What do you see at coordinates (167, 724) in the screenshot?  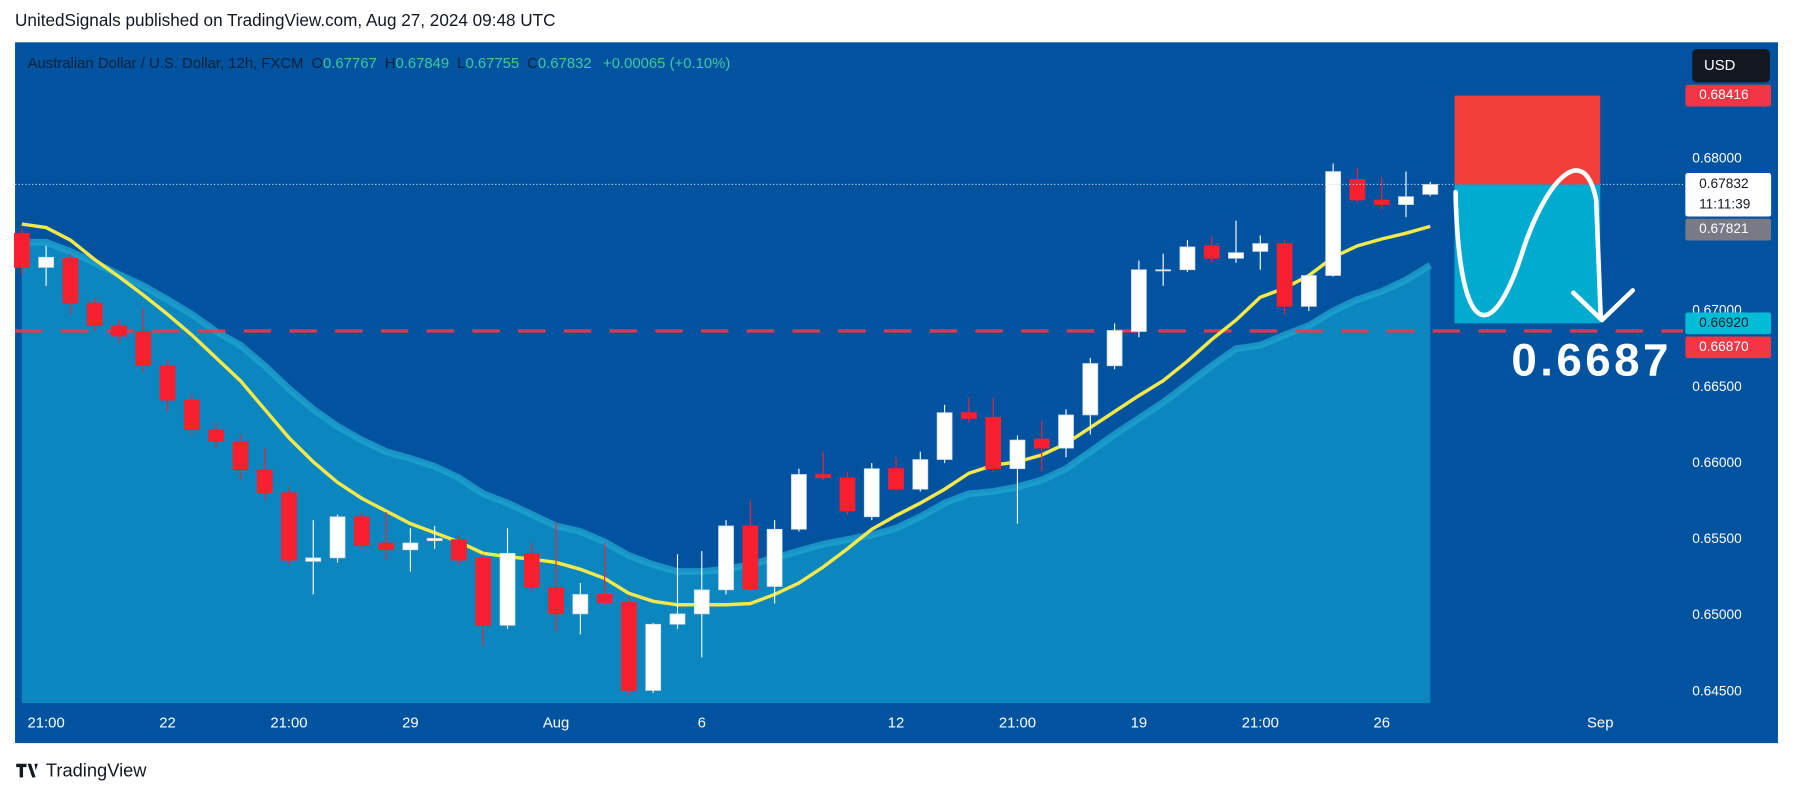 I see `x-tick-label: 22` at bounding box center [167, 724].